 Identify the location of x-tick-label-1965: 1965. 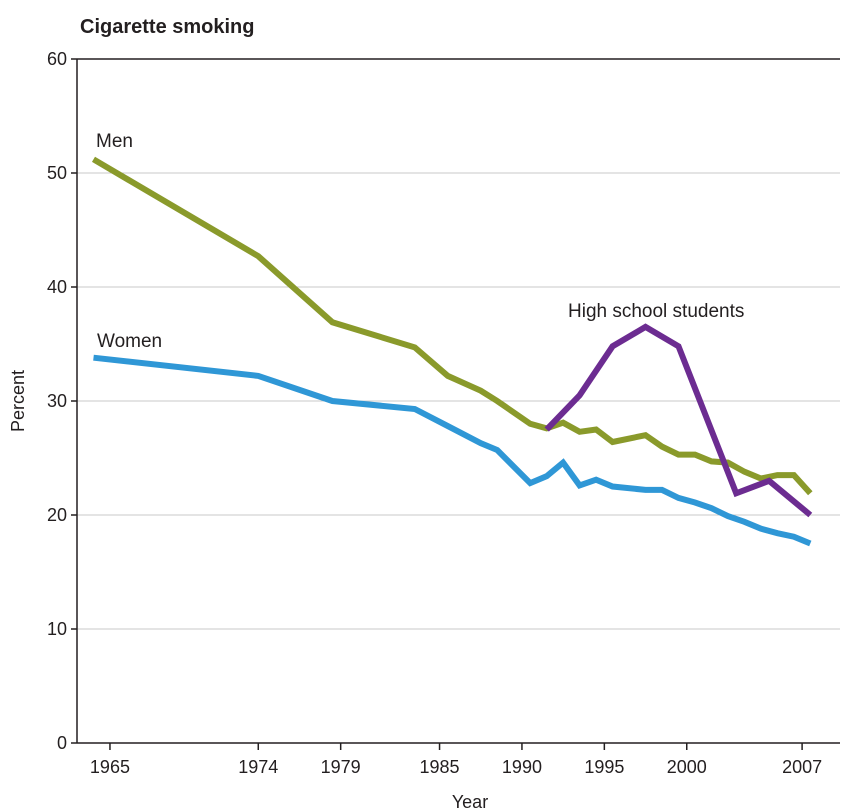
(110, 767).